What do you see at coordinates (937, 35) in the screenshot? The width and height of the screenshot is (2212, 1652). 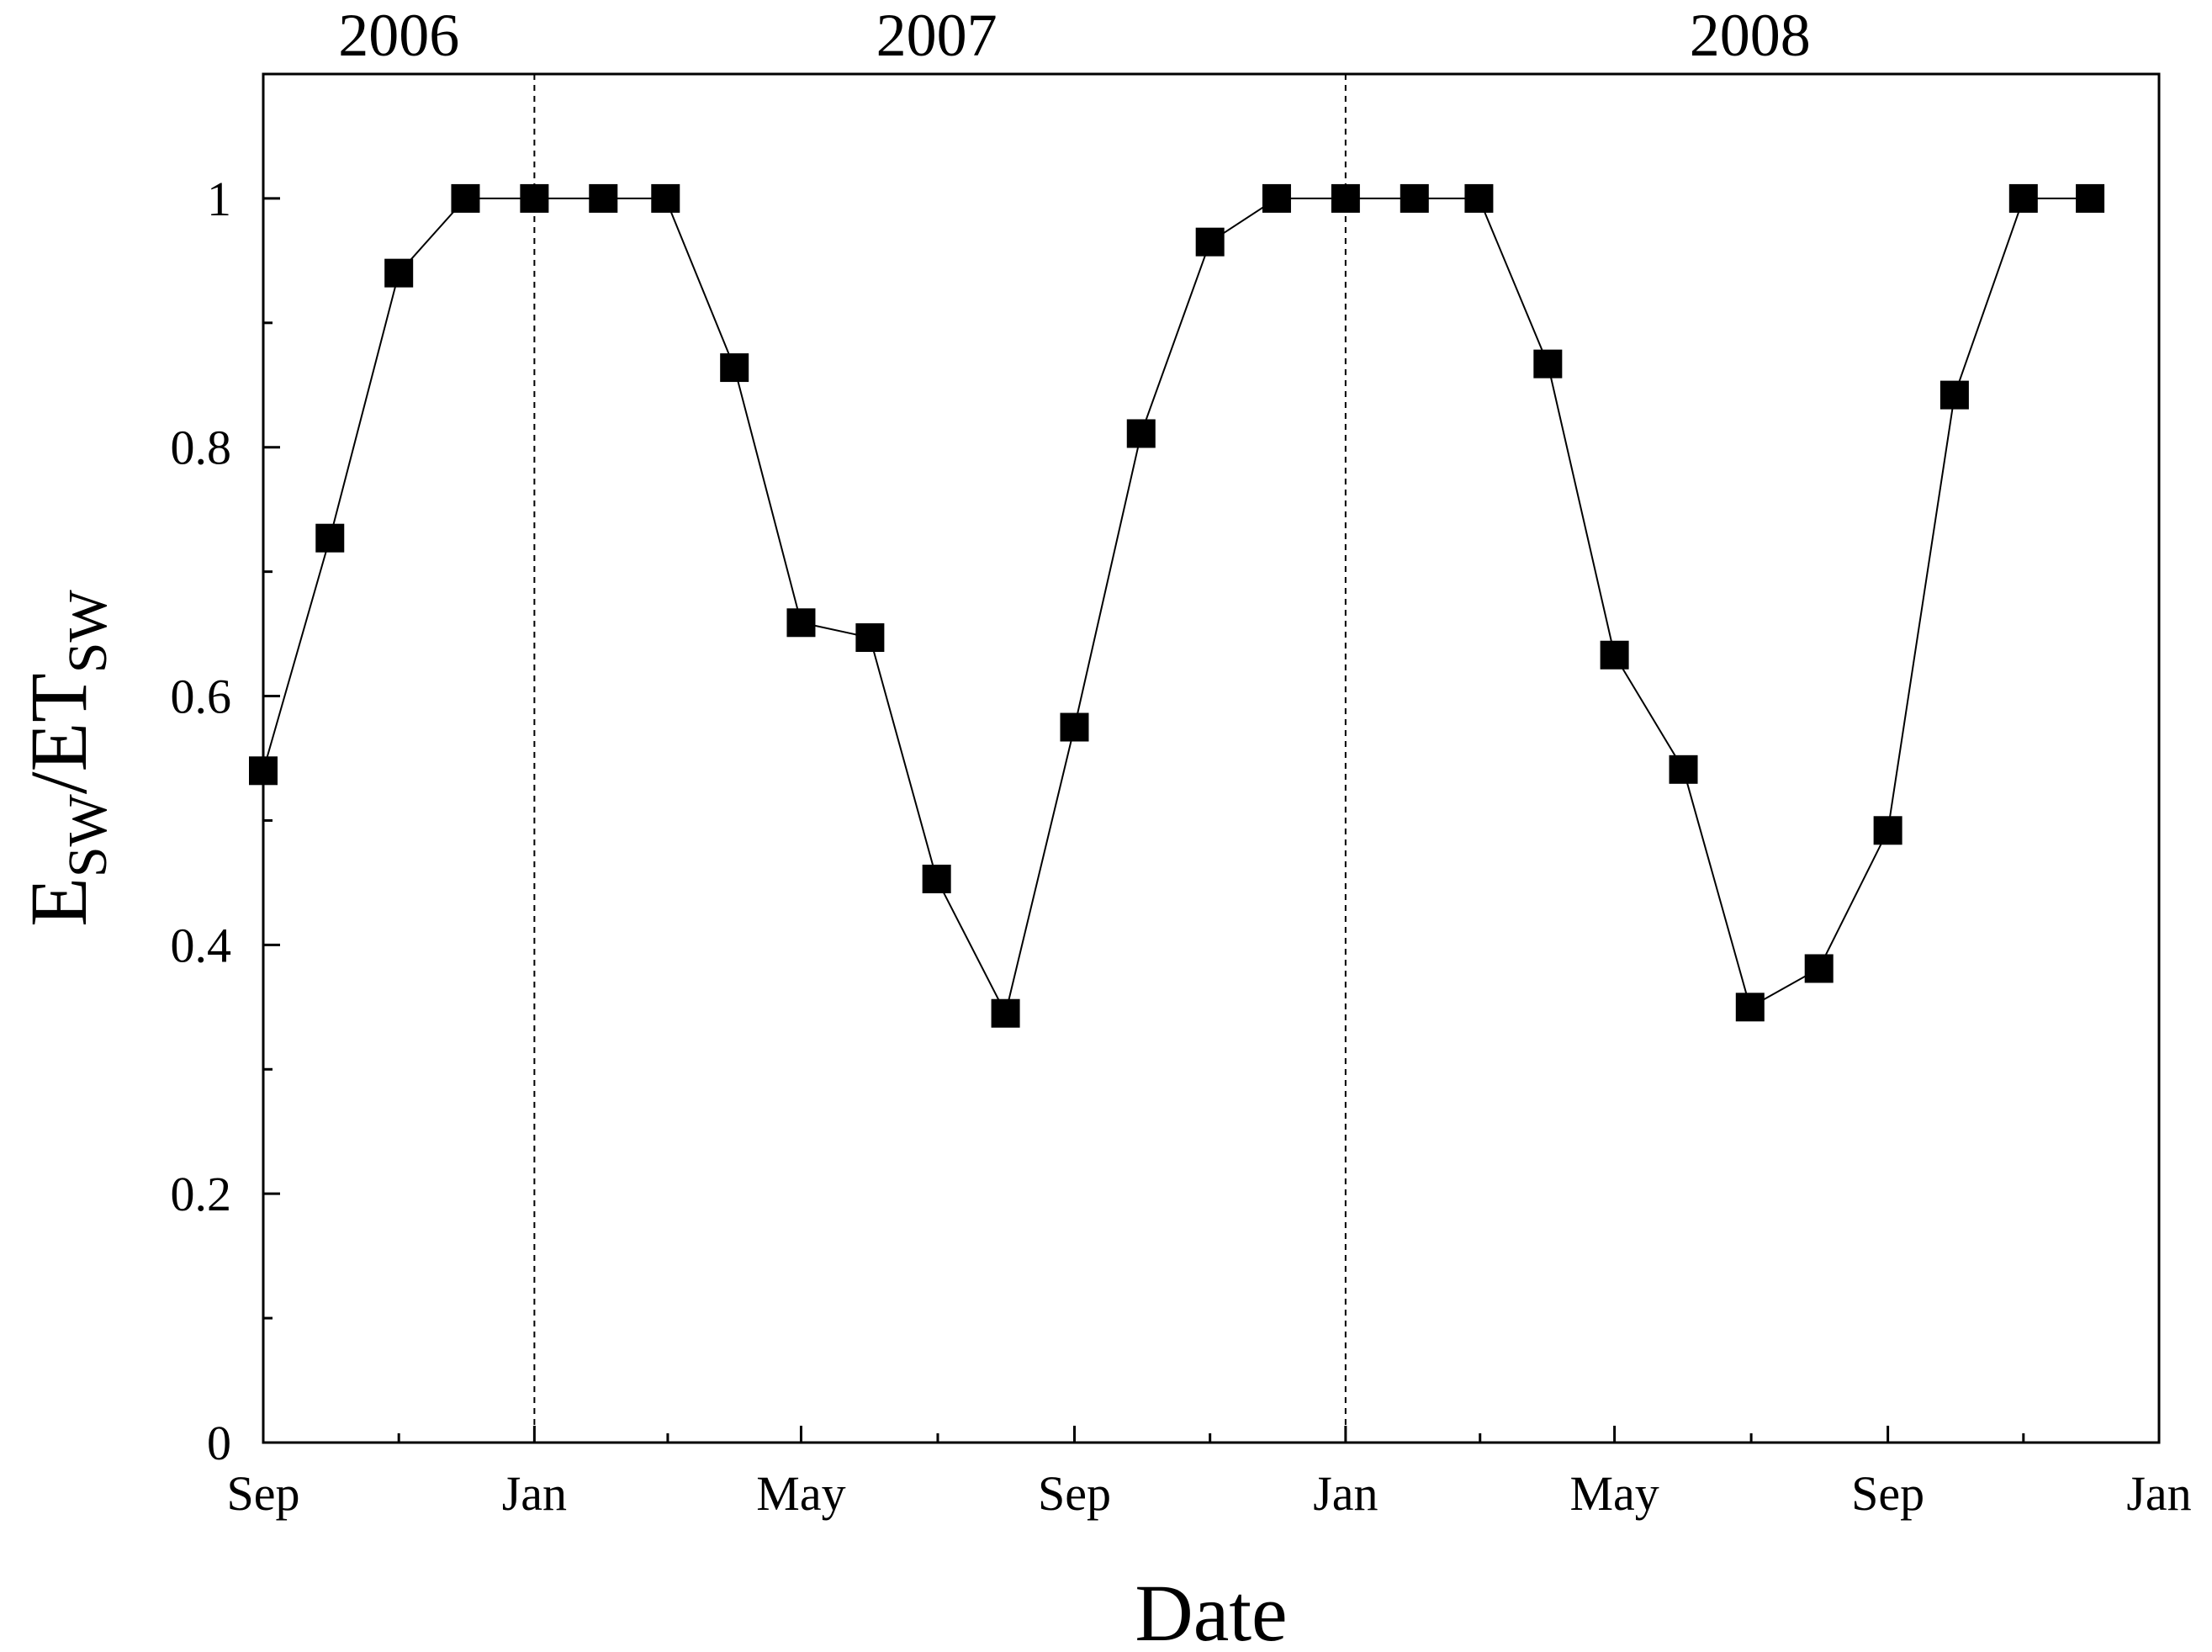 I see `year-label-1: 2007` at bounding box center [937, 35].